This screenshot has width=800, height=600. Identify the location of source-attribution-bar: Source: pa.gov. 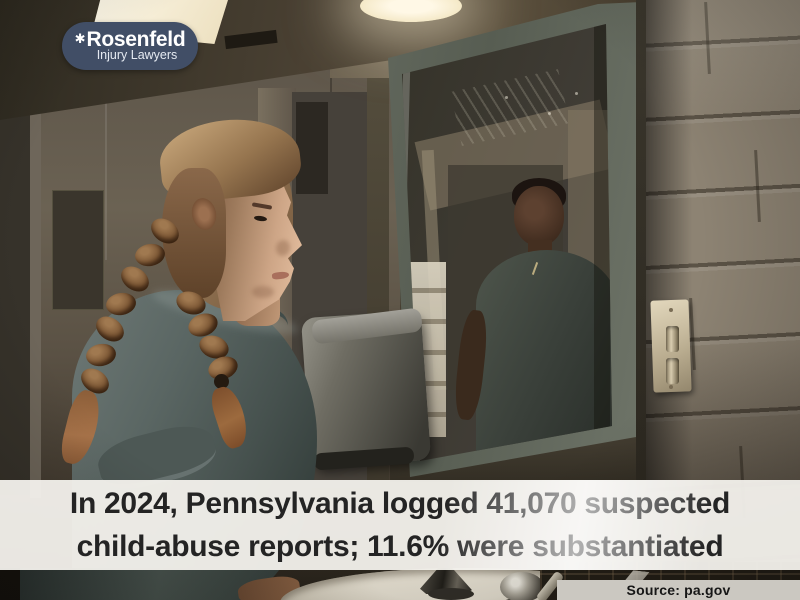
(678, 590).